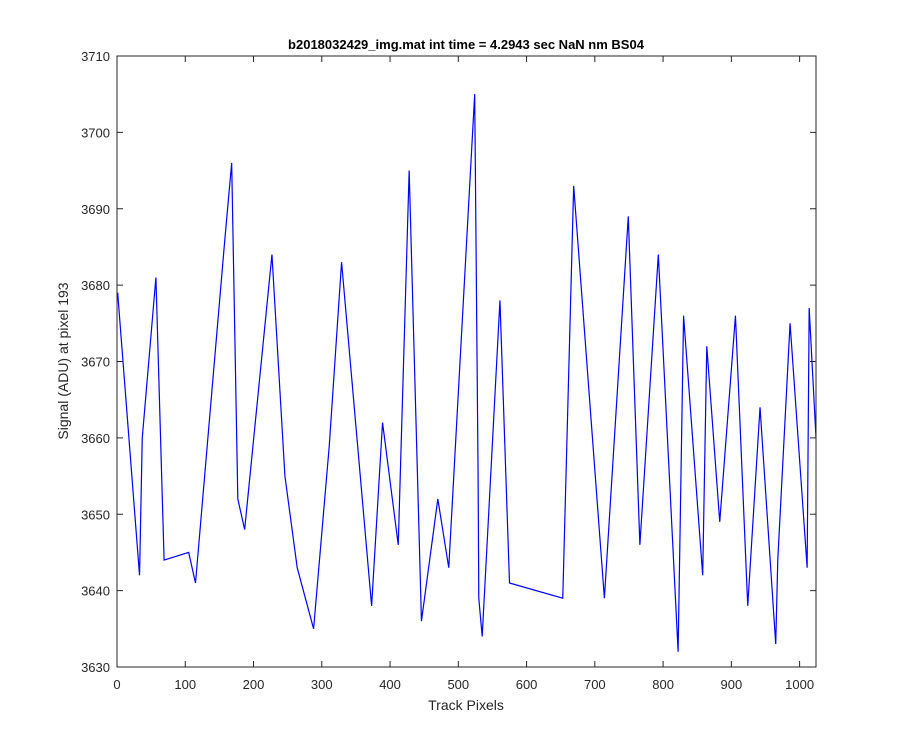 This screenshot has height=750, width=900. I want to click on x-tick-label: 600, so click(527, 684).